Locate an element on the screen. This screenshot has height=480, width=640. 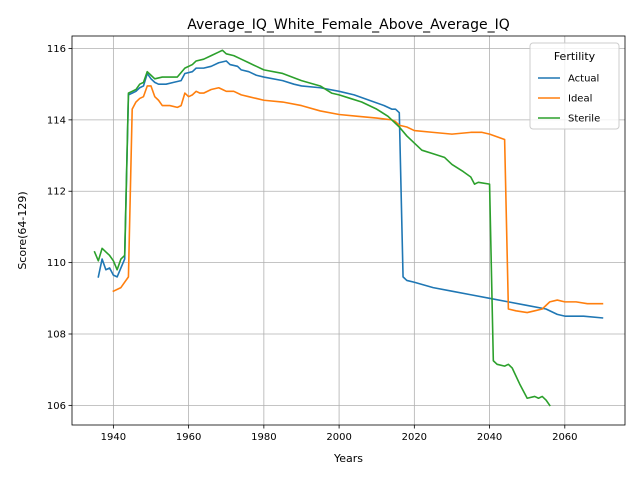
y-tick-label: 110 is located at coordinates (56, 263).